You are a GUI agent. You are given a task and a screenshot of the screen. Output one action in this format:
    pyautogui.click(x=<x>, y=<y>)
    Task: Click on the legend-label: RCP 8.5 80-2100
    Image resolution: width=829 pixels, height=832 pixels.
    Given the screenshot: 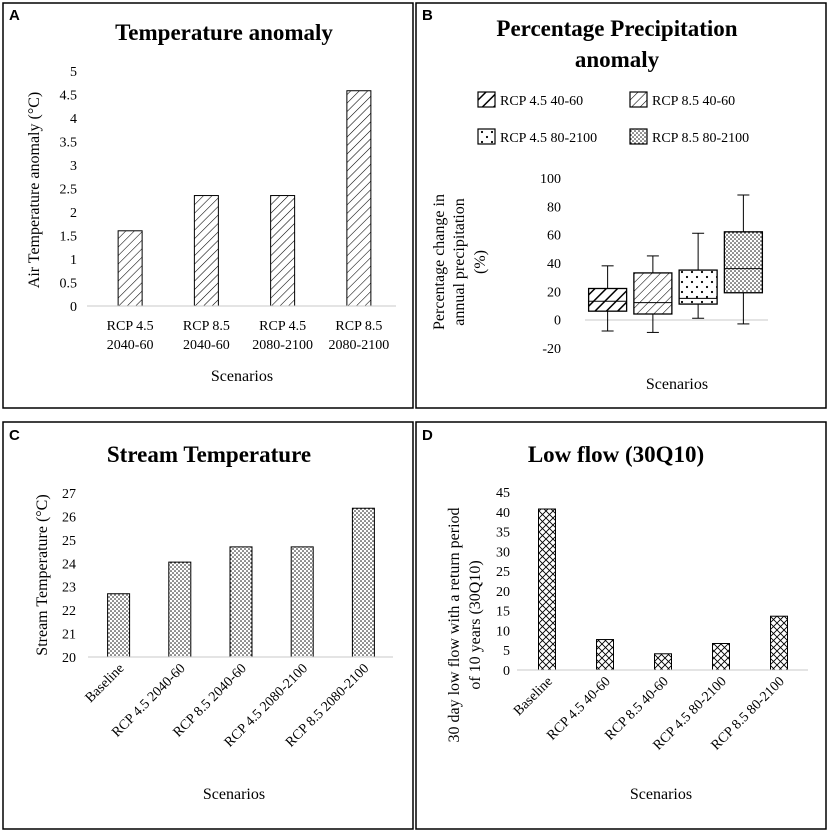 What is the action you would take?
    pyautogui.click(x=700, y=138)
    